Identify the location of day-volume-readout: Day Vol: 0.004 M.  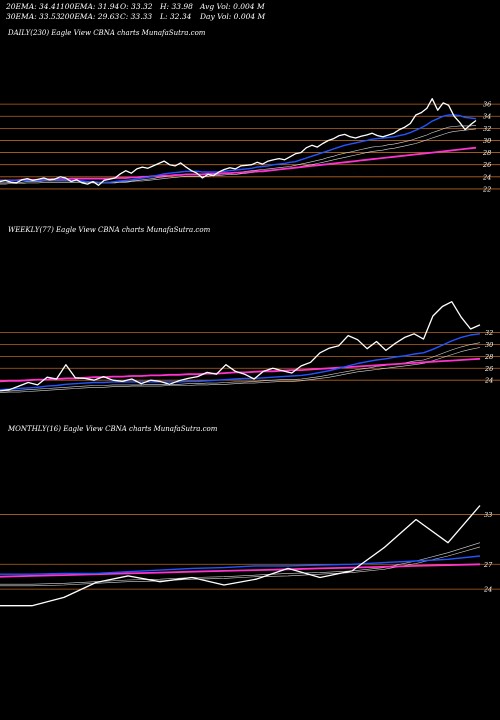
(233, 16).